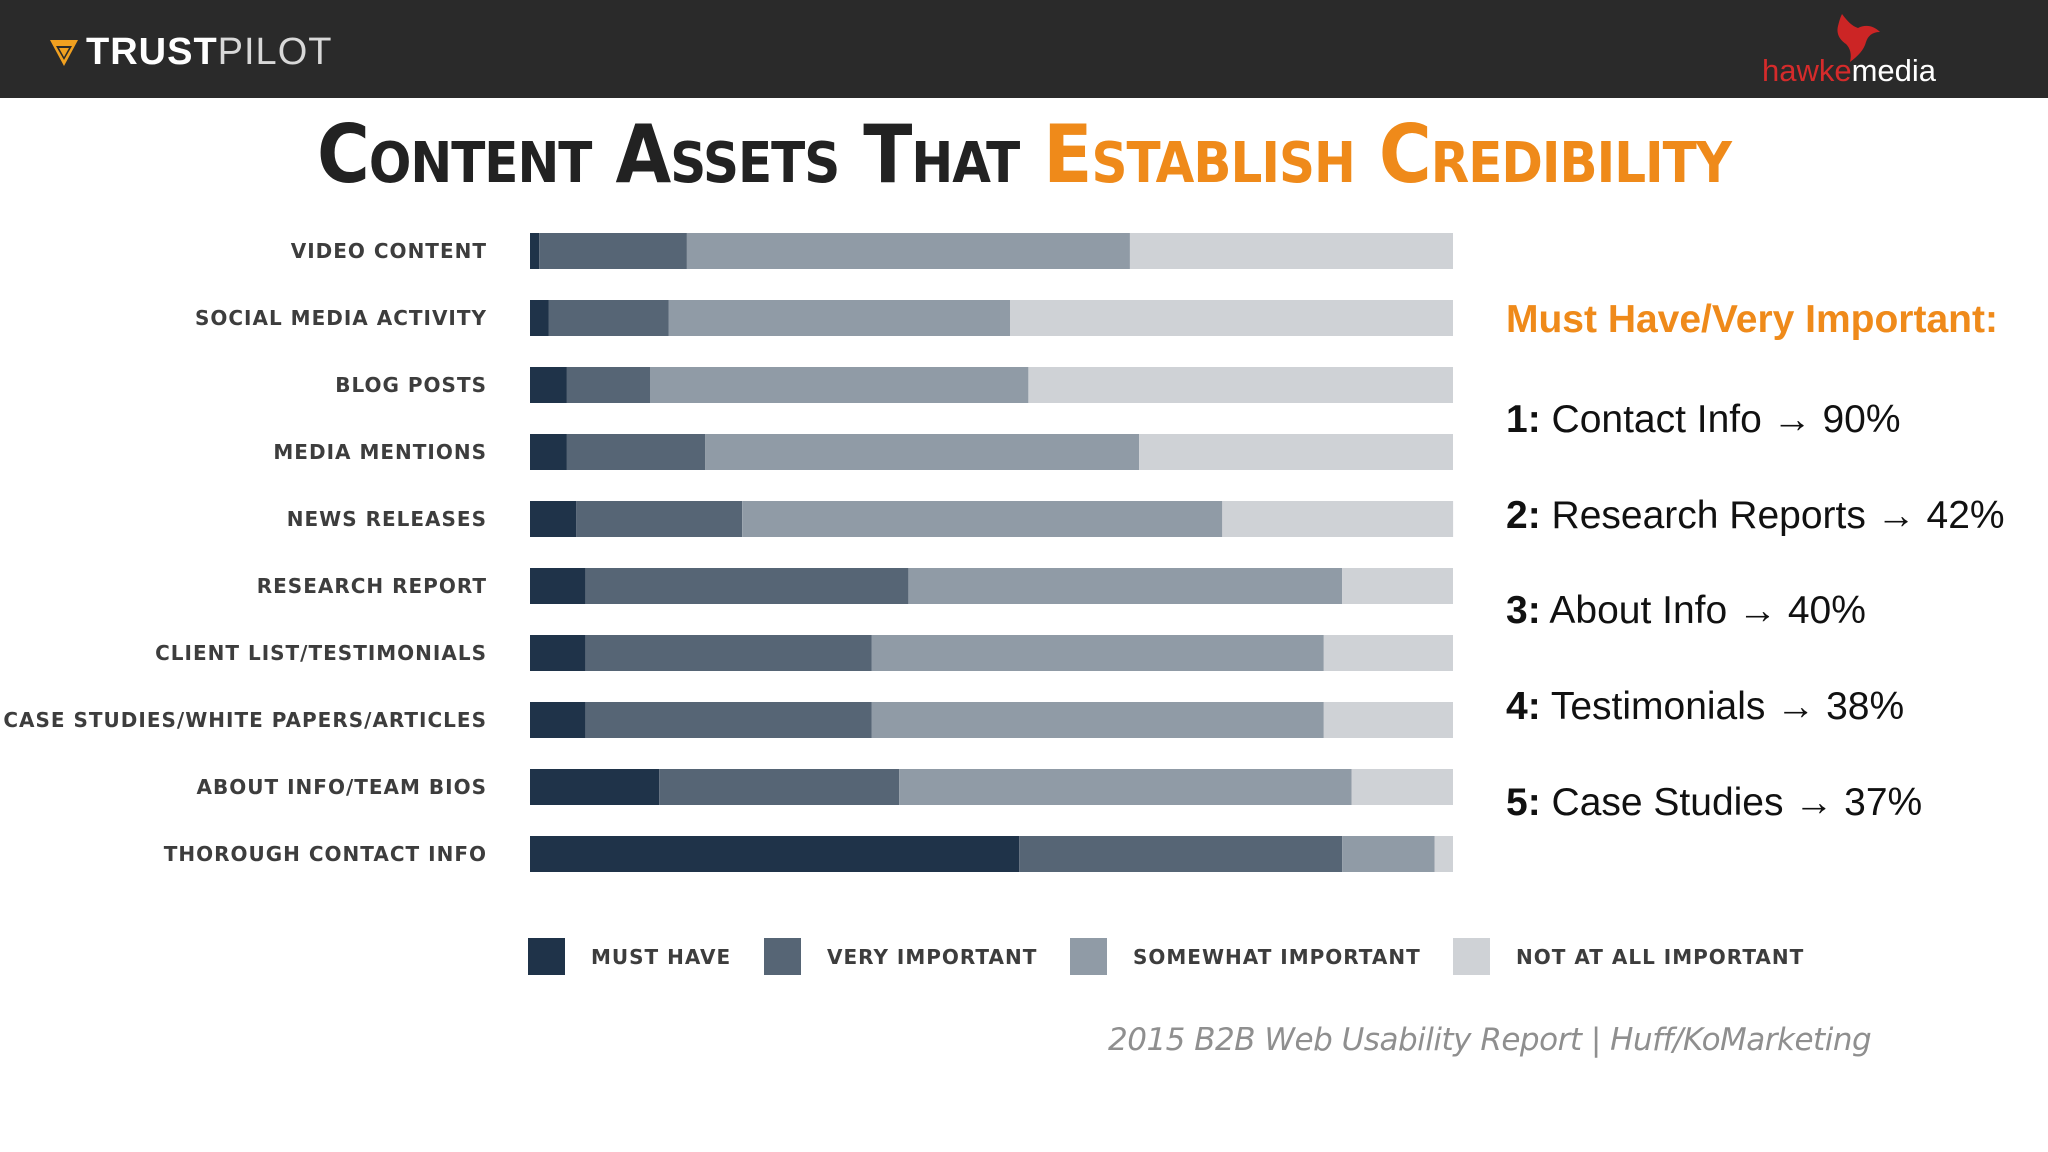 The width and height of the screenshot is (2048, 1152). I want to click on category-label: CLIENT LIST/TESTIMONIALS, so click(321, 653).